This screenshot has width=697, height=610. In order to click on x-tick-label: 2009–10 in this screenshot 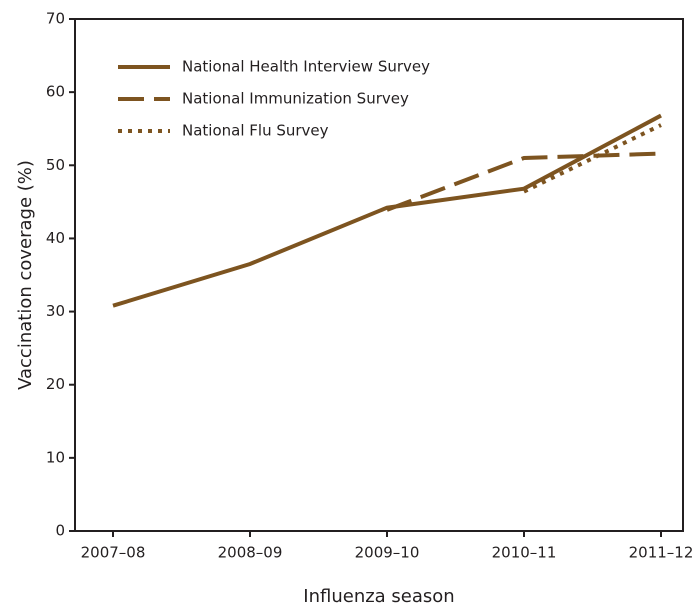, I will do `click(387, 553)`.